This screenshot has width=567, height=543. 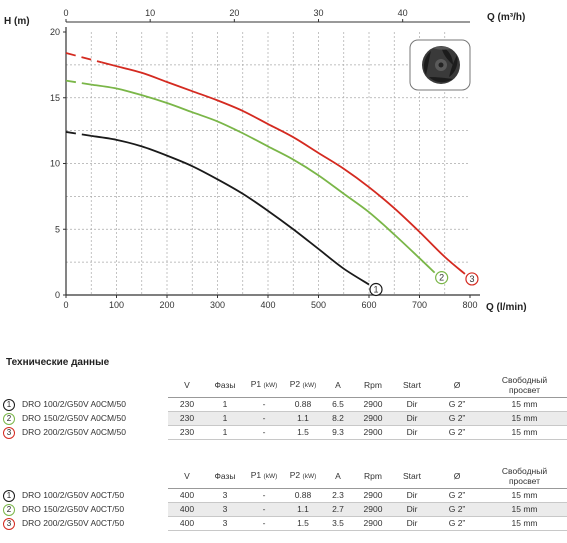 What do you see at coordinates (469, 305) in the screenshot?
I see `x-tick-label: 800` at bounding box center [469, 305].